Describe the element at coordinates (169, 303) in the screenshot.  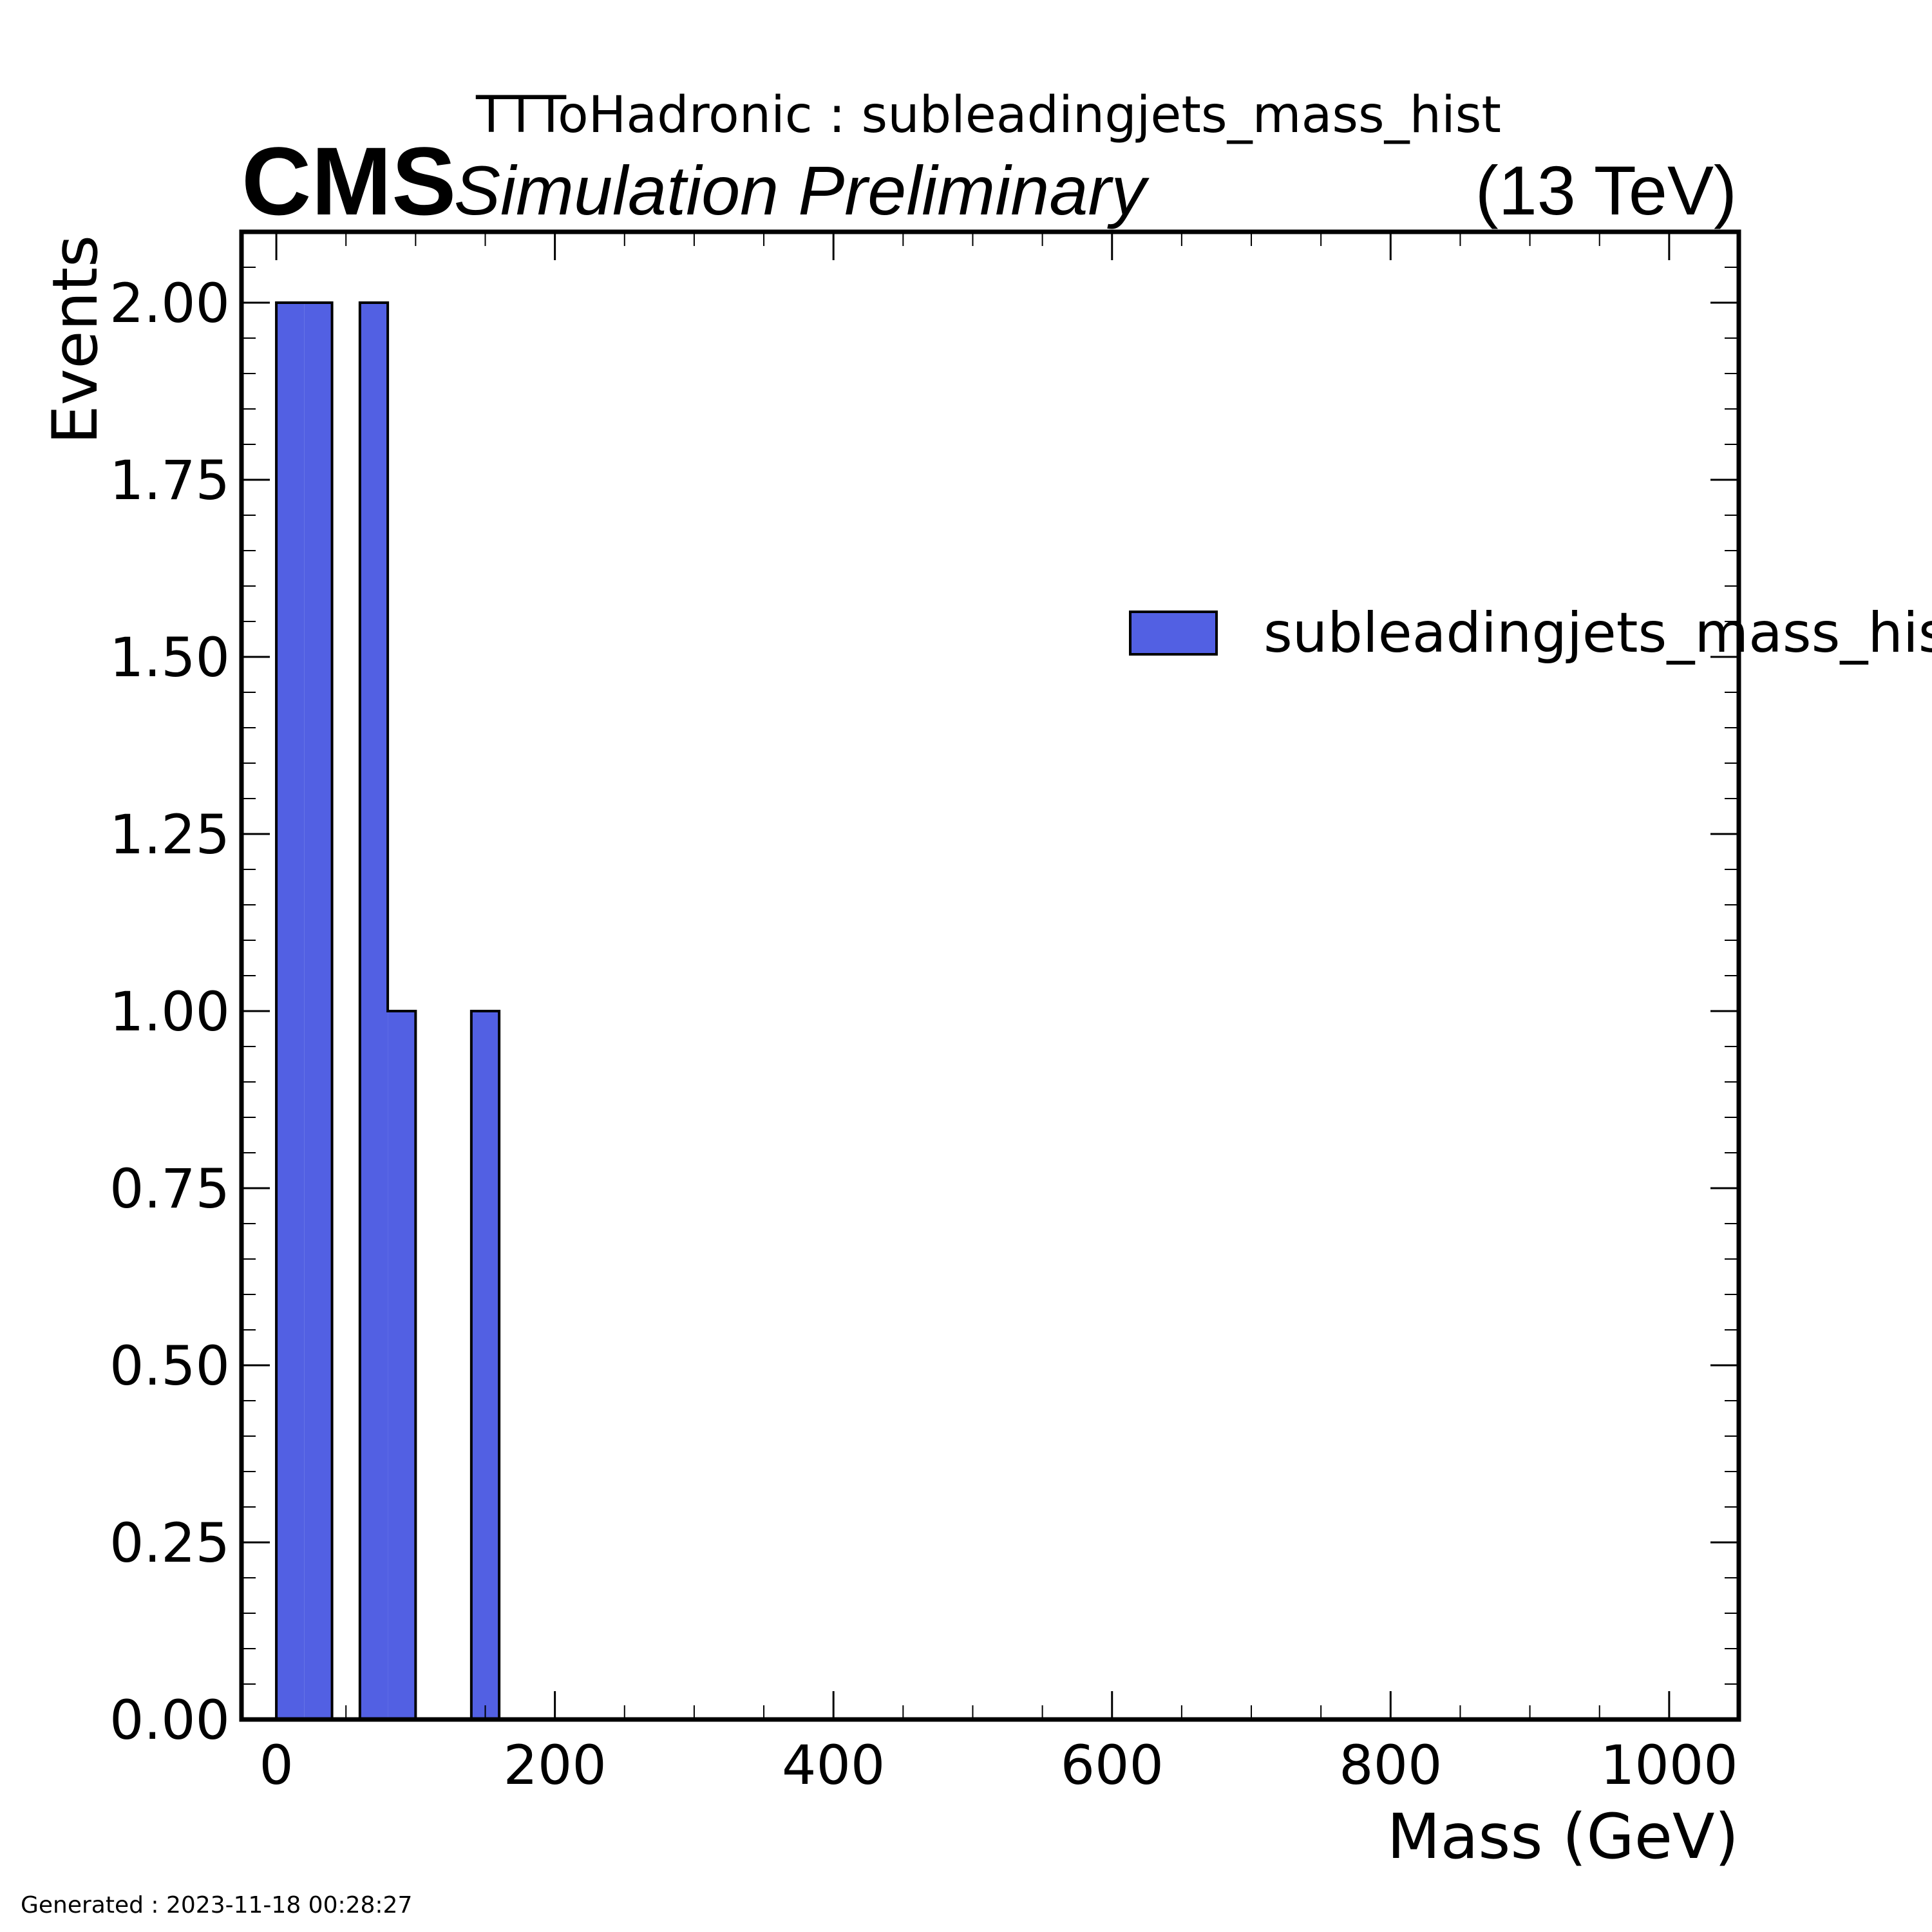
I see `y-tick-label: 2.00` at that location.